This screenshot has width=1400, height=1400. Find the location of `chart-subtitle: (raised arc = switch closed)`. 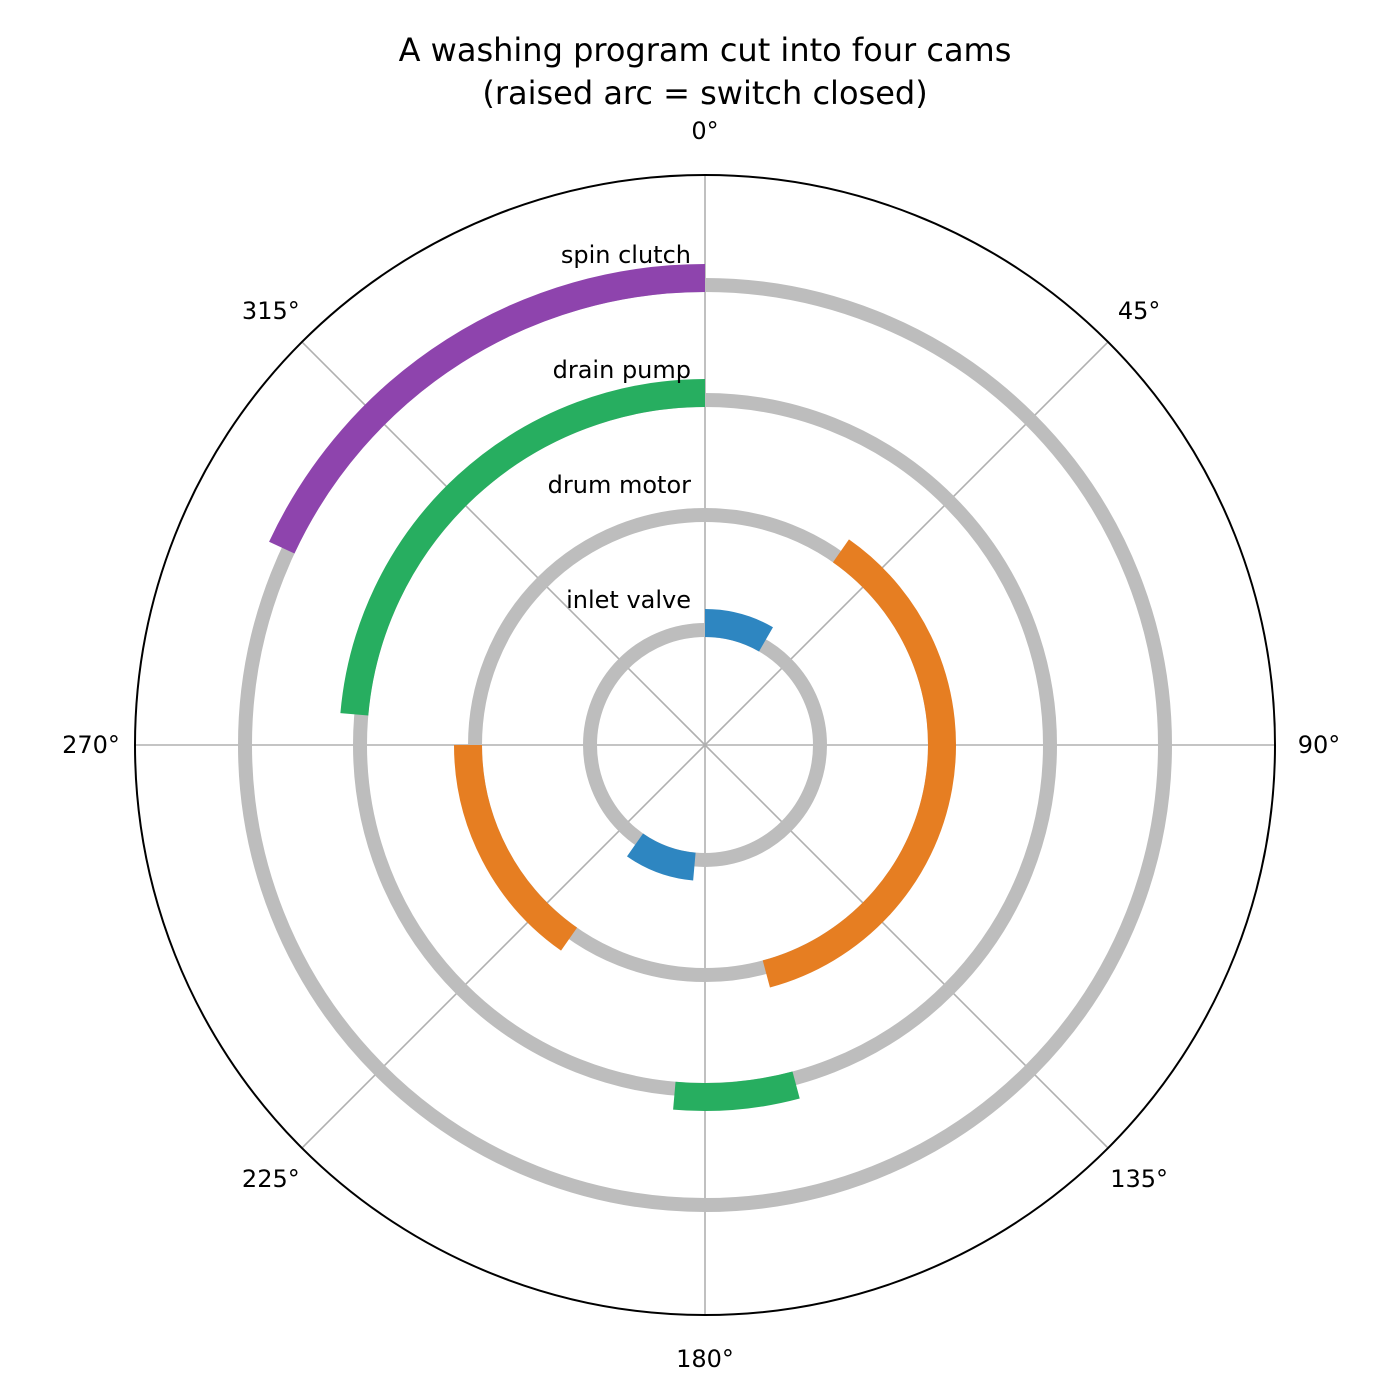

chart-subtitle: (raised arc = switch closed) is located at coordinates (704, 93).